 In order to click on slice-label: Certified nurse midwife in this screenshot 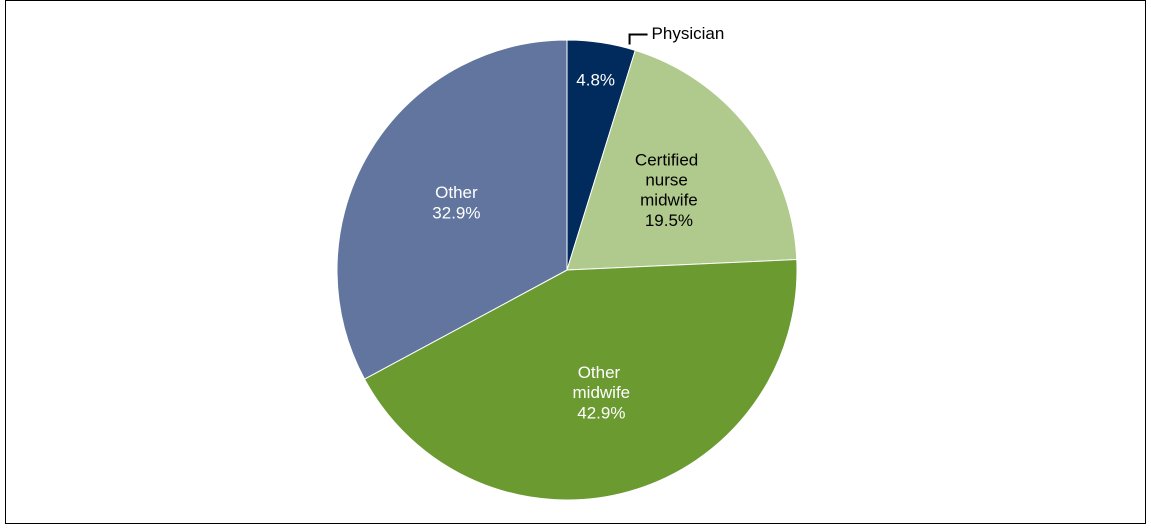, I will do `click(669, 180)`.